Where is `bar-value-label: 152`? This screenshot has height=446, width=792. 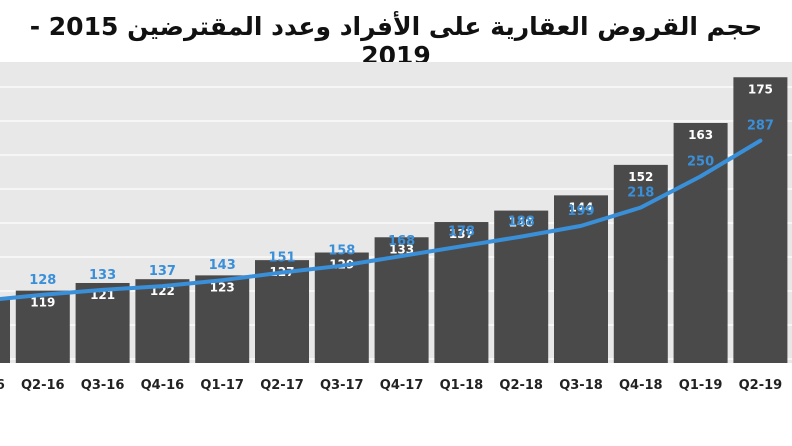 bar-value-label: 152 is located at coordinates (640, 177).